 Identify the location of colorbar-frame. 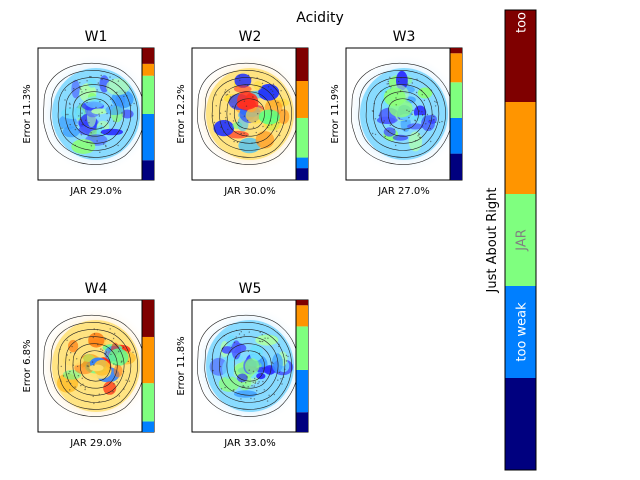
(520, 240).